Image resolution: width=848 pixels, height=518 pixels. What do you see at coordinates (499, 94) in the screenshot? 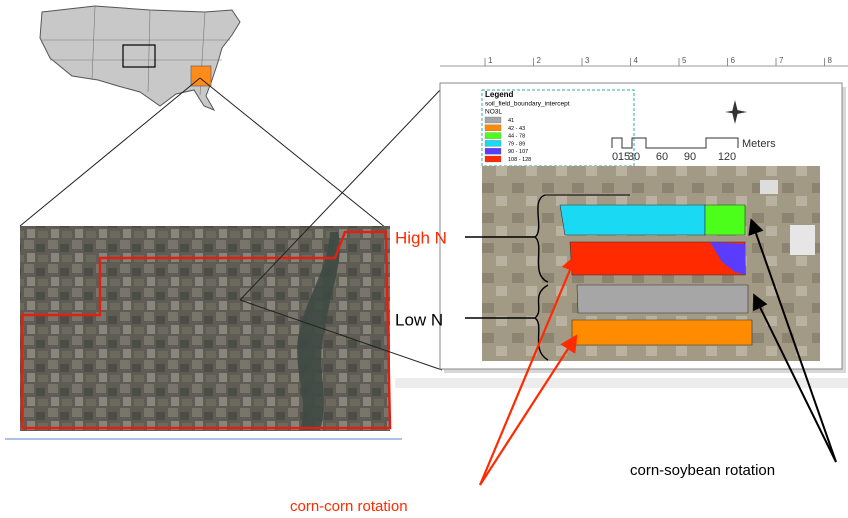
I see `legend-title: Legend` at bounding box center [499, 94].